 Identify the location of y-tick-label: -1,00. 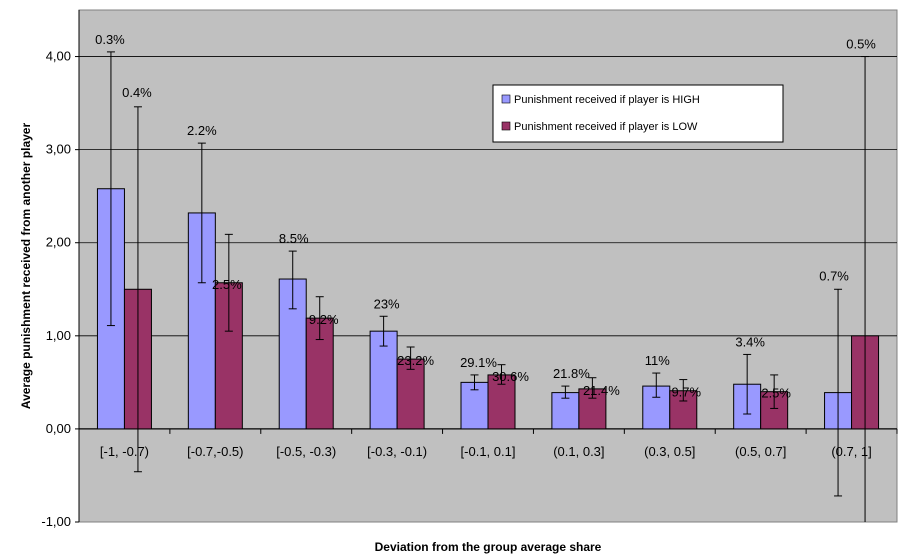
(56, 521).